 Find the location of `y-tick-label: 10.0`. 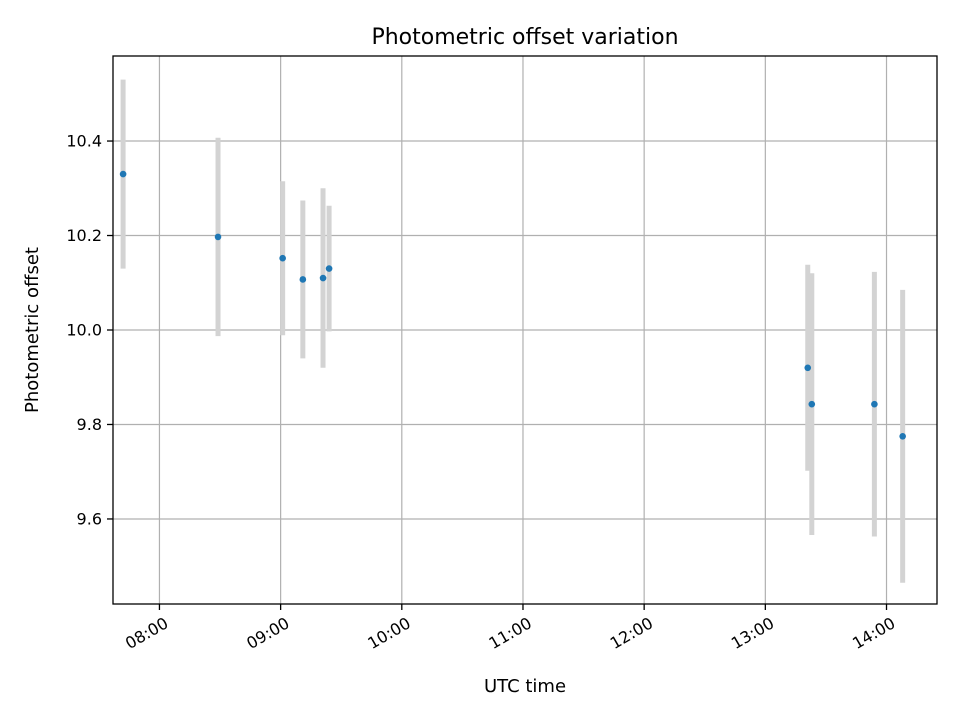

y-tick-label: 10.0 is located at coordinates (84, 330).